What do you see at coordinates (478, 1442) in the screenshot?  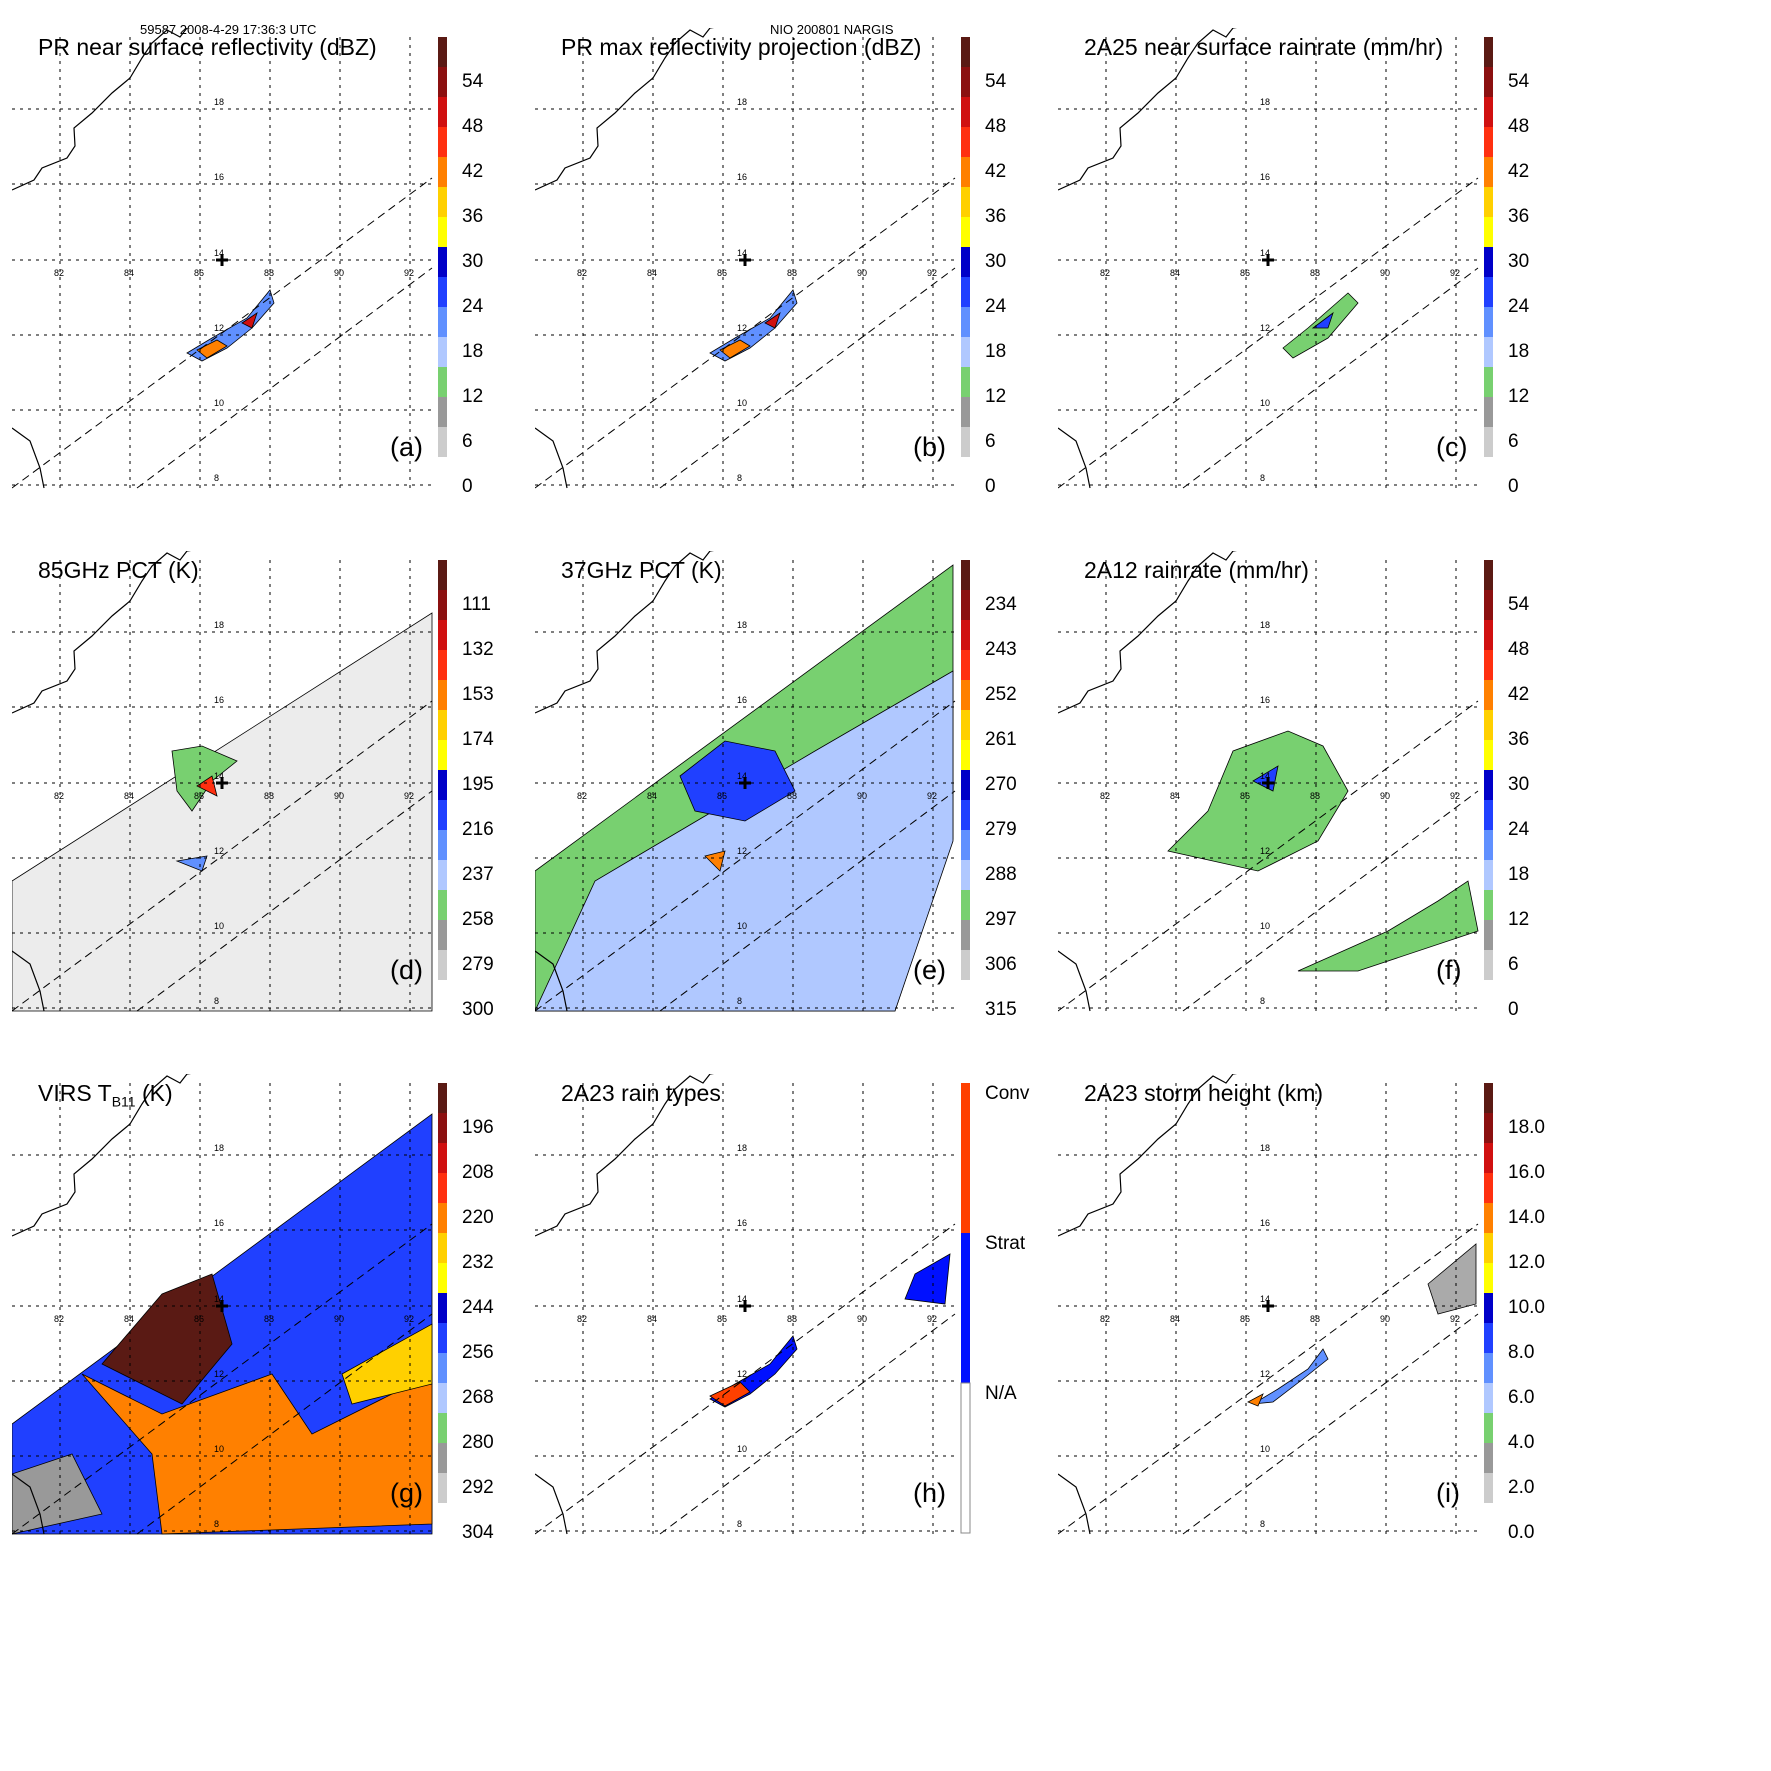 I see `colorbar-tick: 280` at bounding box center [478, 1442].